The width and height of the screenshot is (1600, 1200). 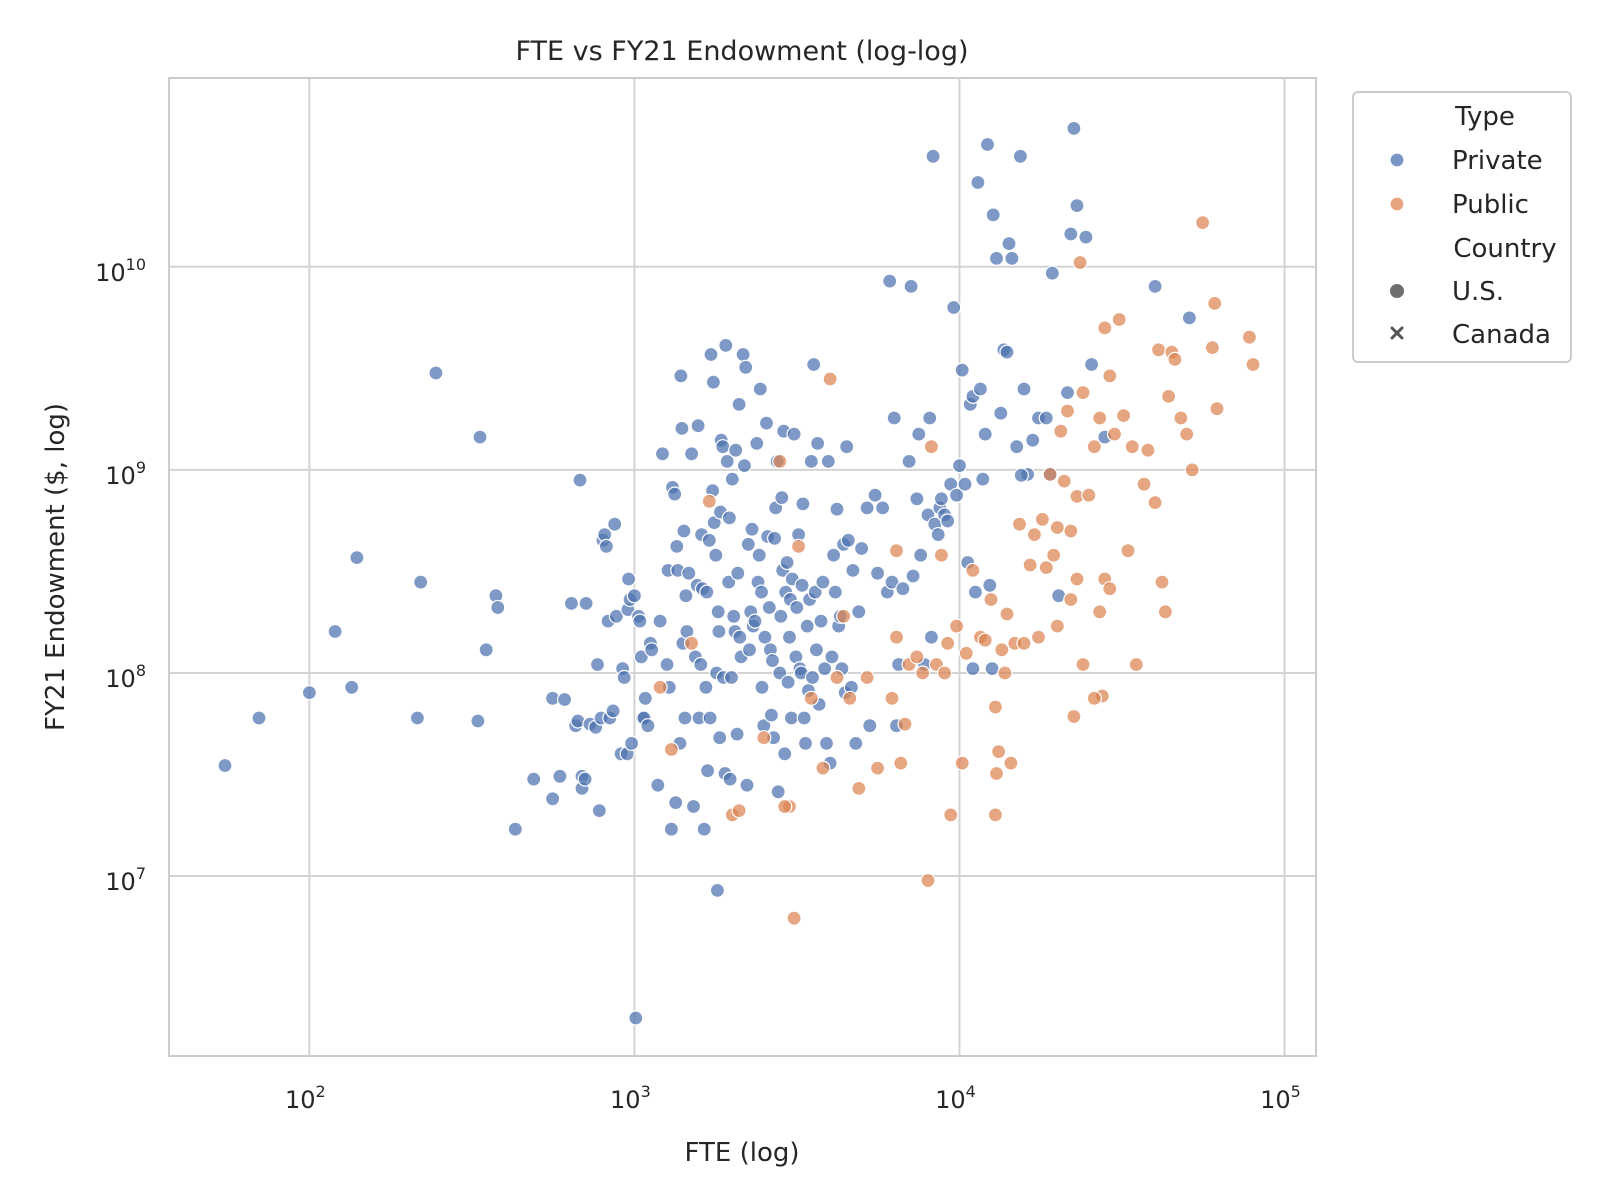 I want to click on x-tick-label: 102, so click(x=305, y=1098).